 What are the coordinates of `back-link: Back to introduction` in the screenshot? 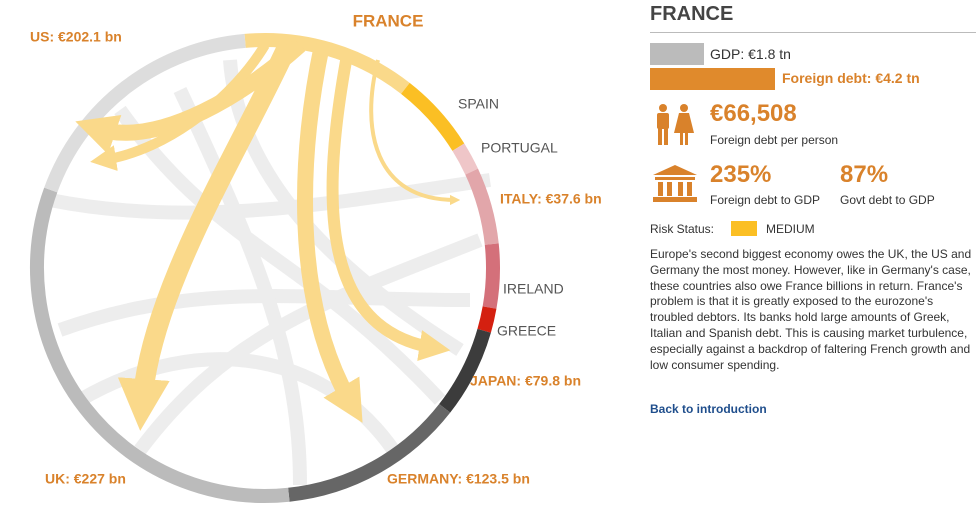 It's located at (708, 409).